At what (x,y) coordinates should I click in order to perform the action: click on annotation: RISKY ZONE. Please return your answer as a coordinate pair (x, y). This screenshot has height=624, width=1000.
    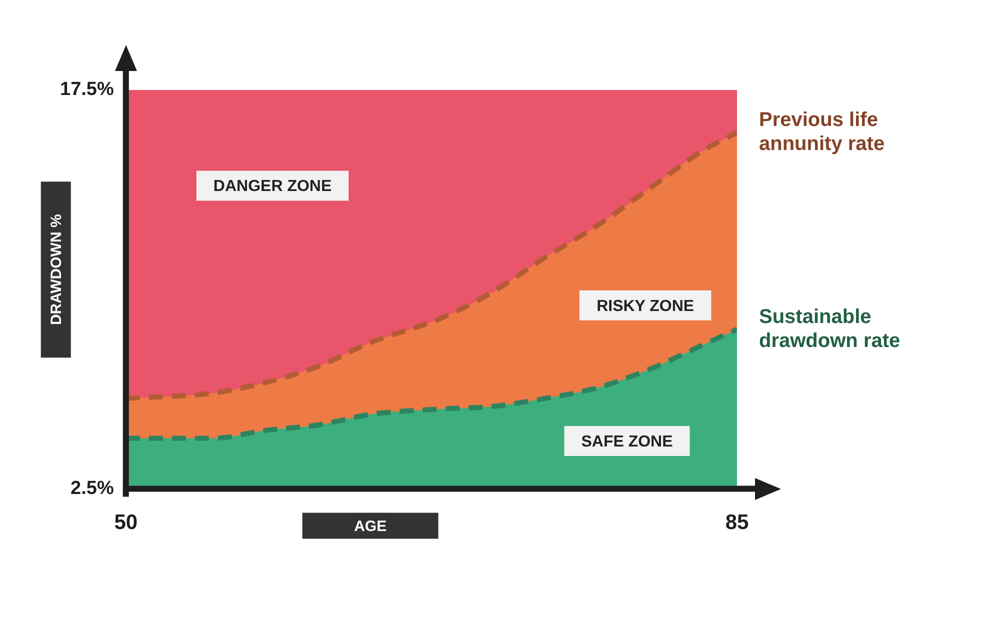
    Looking at the image, I should click on (645, 306).